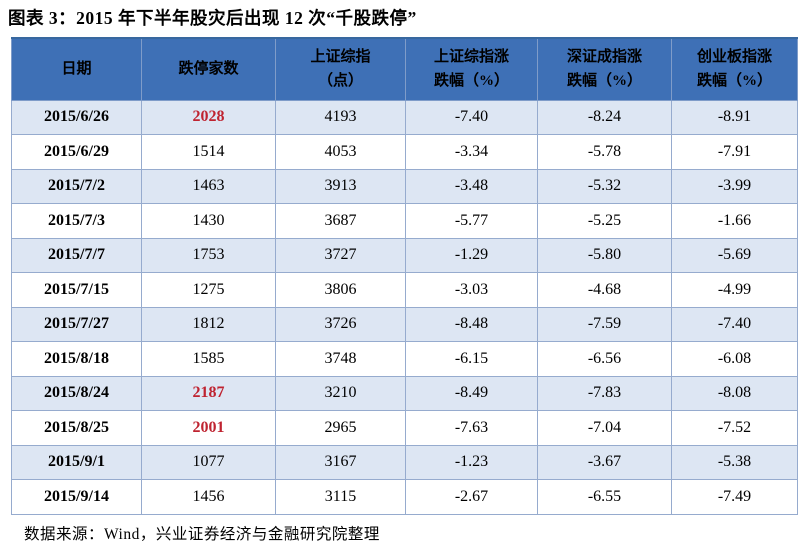  I want to click on sse-change-cell: -3.48, so click(471, 186).